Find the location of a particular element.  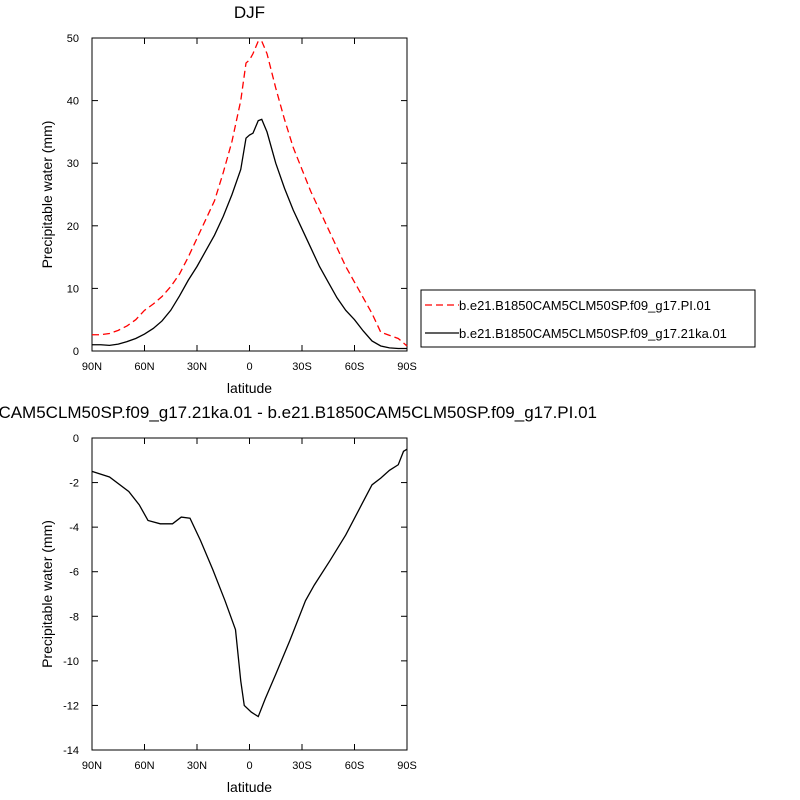

y-tick-label: 10 is located at coordinates (73, 289).